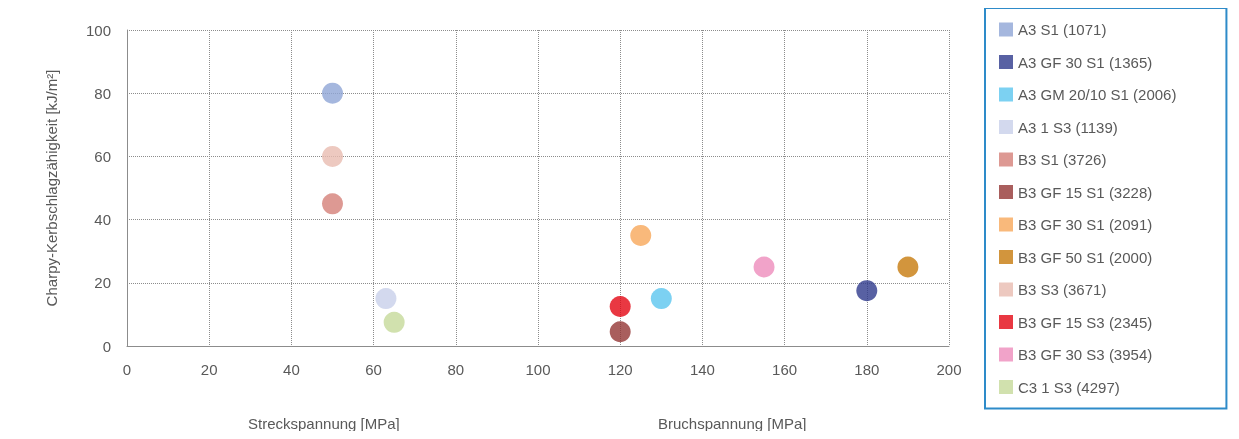  What do you see at coordinates (127, 369) in the screenshot?
I see `x-tick-label: 0` at bounding box center [127, 369].